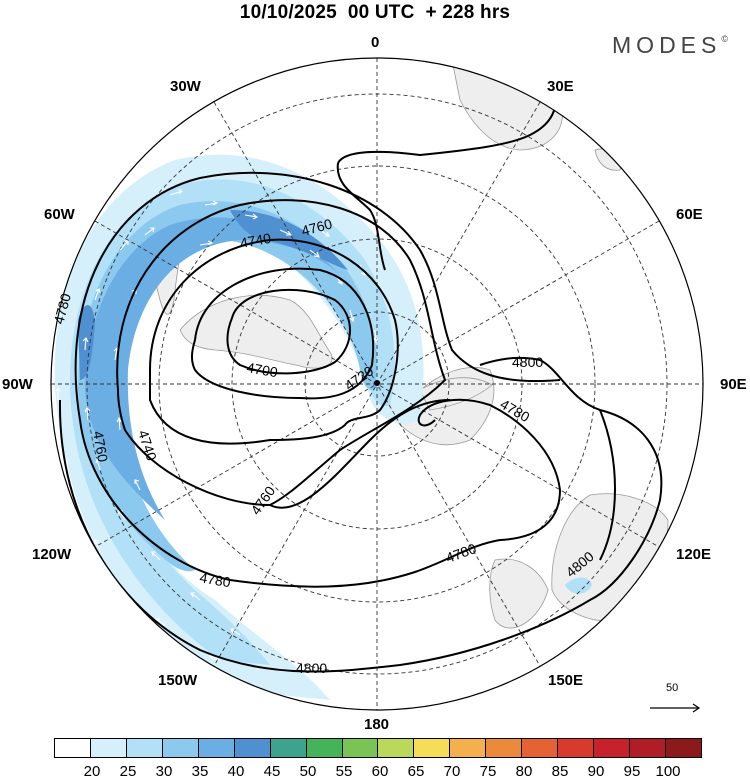  I want to click on contour-4780-inner, so click(361, 216).